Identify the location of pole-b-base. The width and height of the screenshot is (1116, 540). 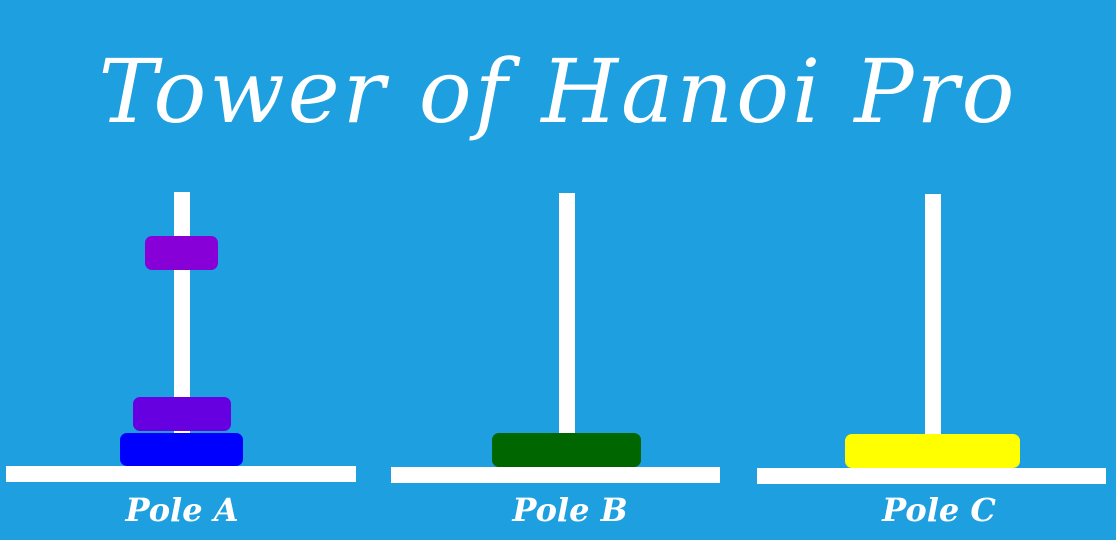
(555, 475).